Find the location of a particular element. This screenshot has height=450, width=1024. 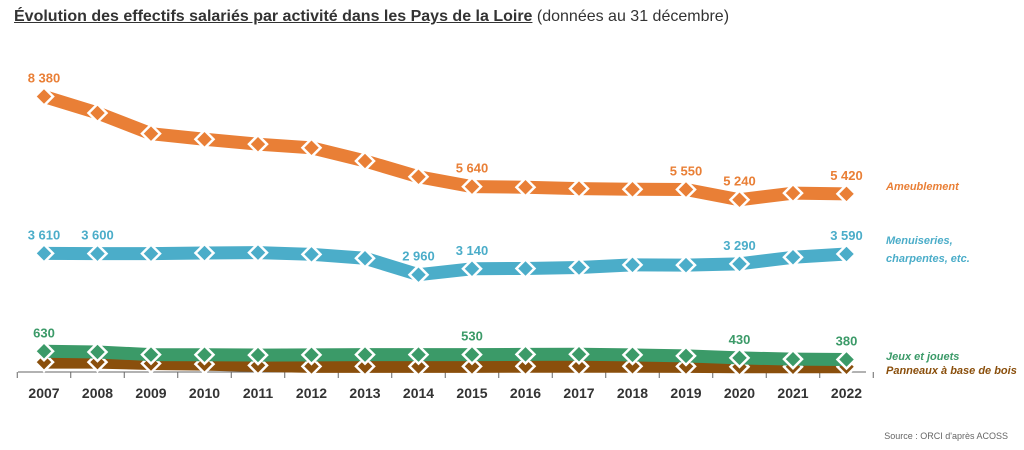

x-tick-label: 2009 is located at coordinates (150, 393).